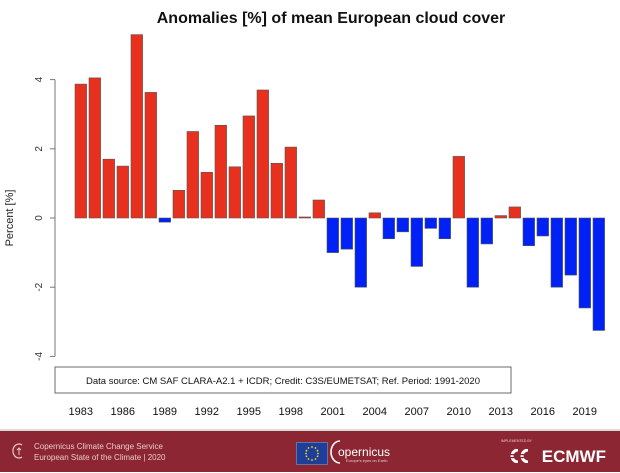  Describe the element at coordinates (80, 151) in the screenshot. I see `bar-1983` at that location.